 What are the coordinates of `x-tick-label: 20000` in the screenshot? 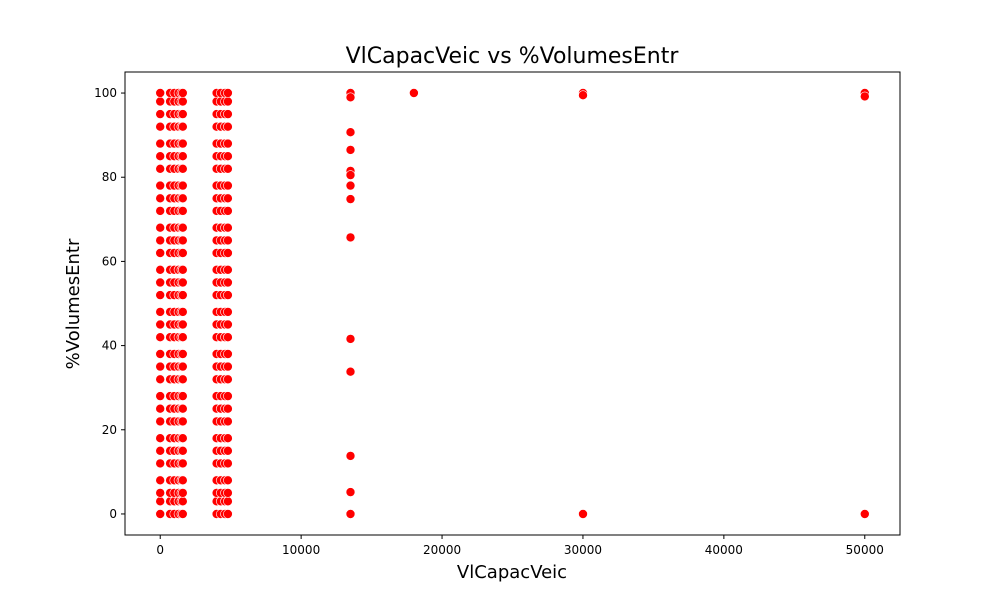 It's located at (442, 550).